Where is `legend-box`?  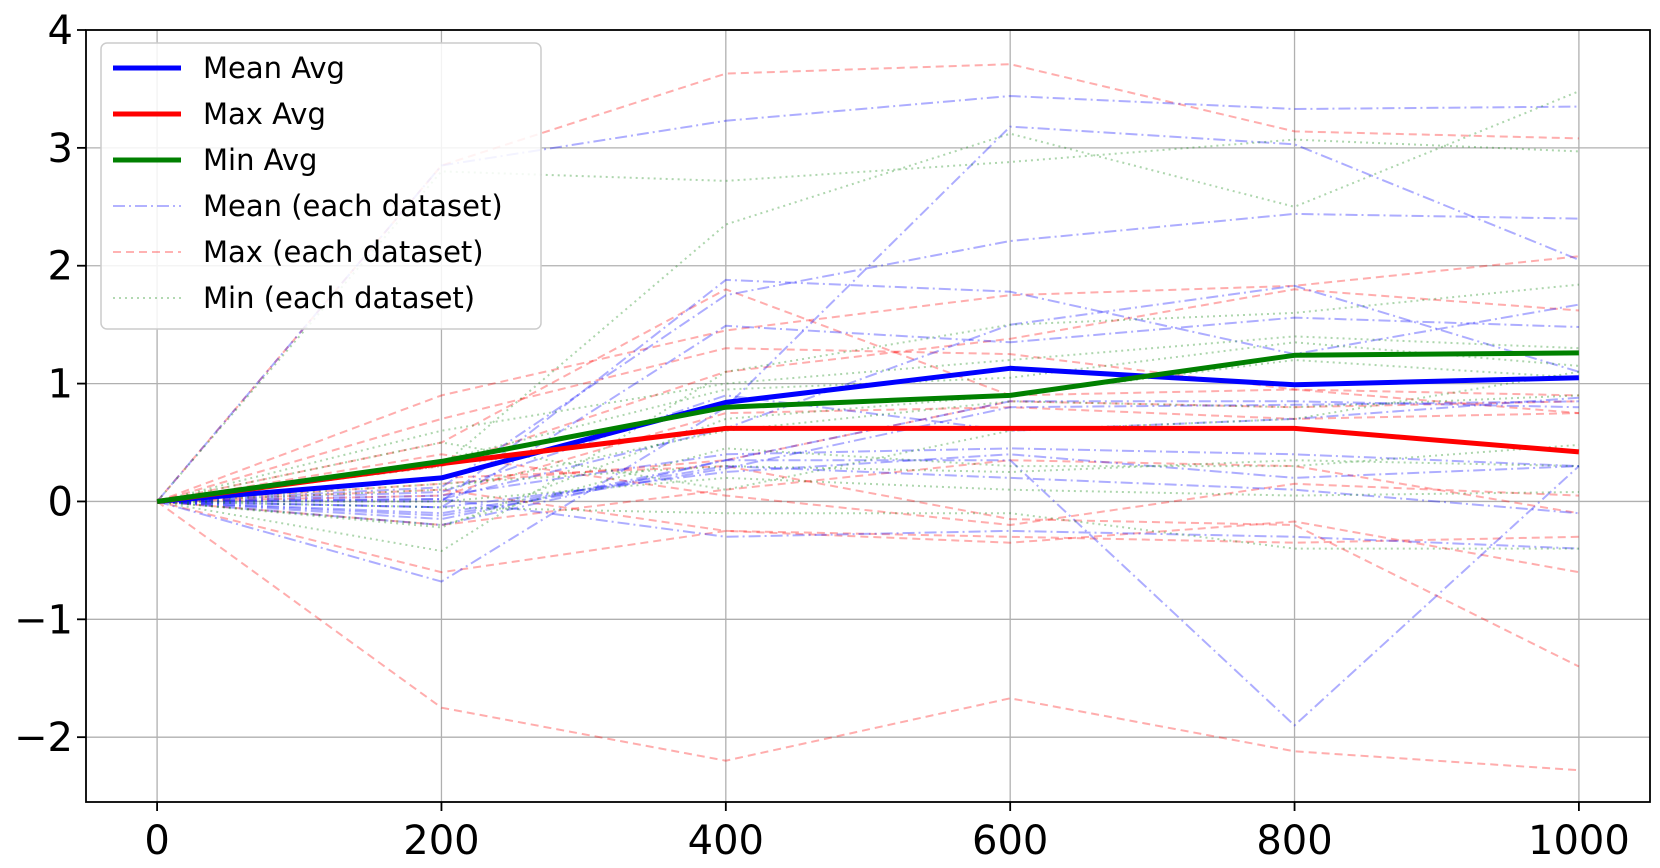
legend-box is located at coordinates (321, 186).